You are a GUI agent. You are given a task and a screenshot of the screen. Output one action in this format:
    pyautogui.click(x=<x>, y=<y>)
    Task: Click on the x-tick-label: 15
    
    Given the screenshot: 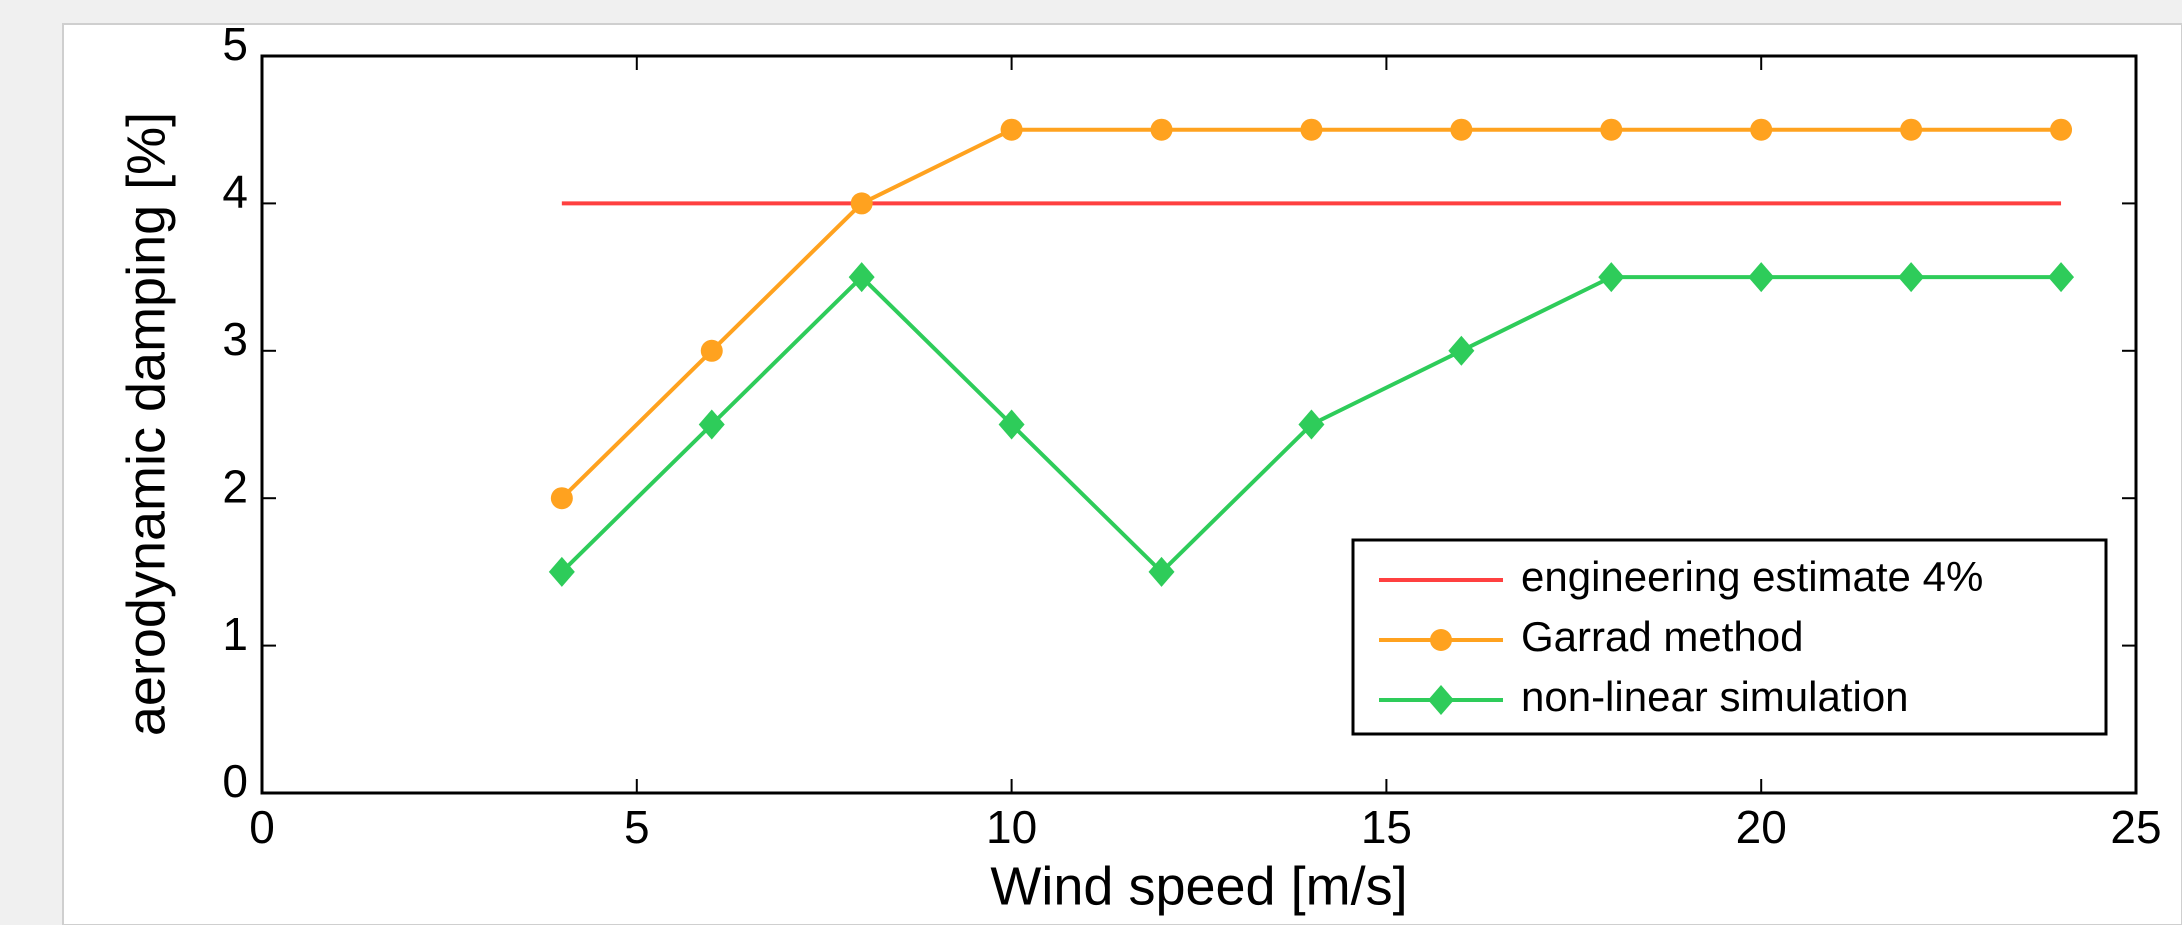 What is the action you would take?
    pyautogui.click(x=1386, y=827)
    